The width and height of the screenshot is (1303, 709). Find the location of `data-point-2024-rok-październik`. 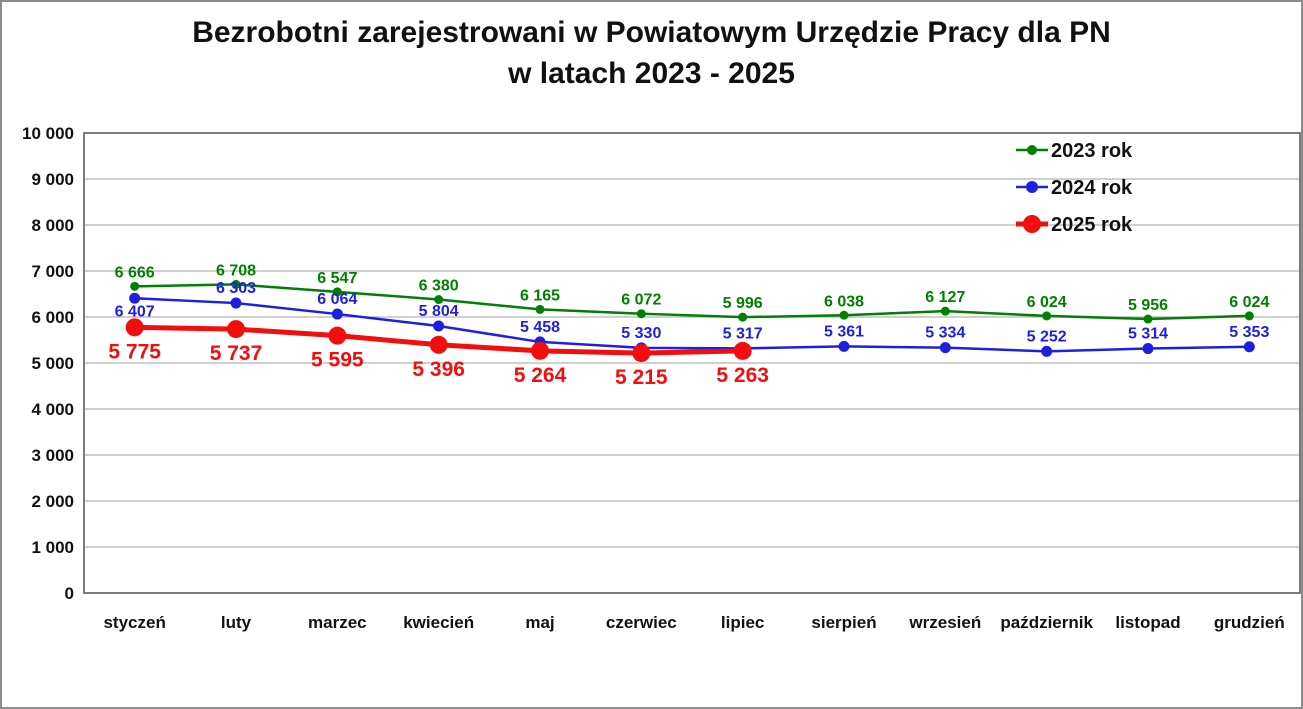

data-point-2024-rok-październik is located at coordinates (1047, 351).